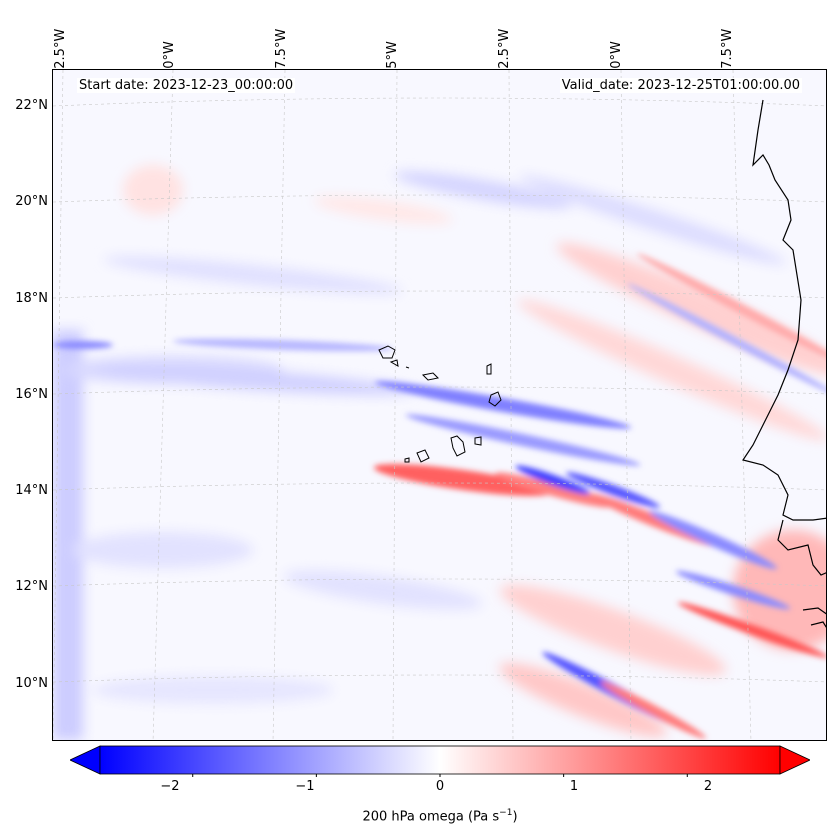 This screenshot has height=839, width=837. Describe the element at coordinates (440, 775) in the screenshot. I see `colorbar-ticks` at that location.